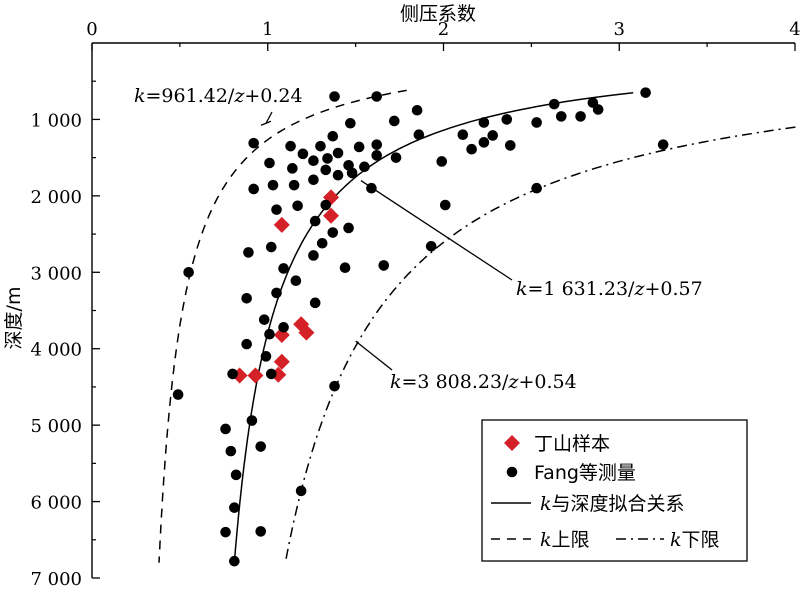 This screenshot has height=599, width=800. I want to click on legend-marker-circle, so click(512, 472).